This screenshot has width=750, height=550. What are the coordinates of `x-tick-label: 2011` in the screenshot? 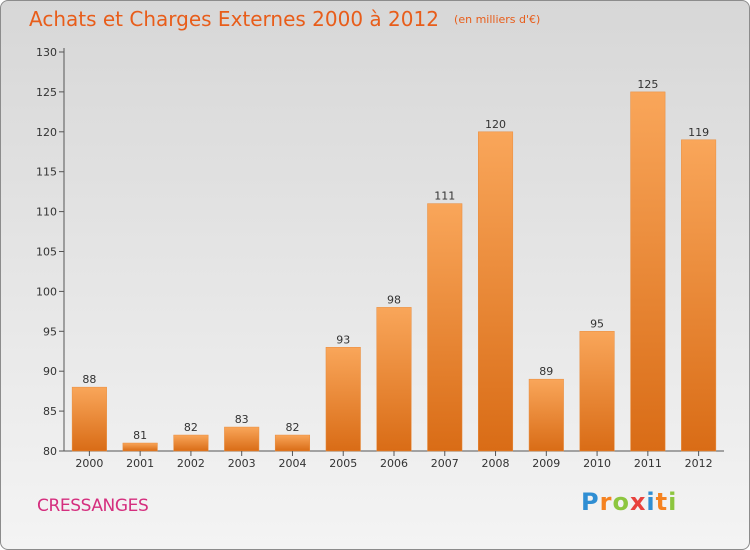 It's located at (648, 463).